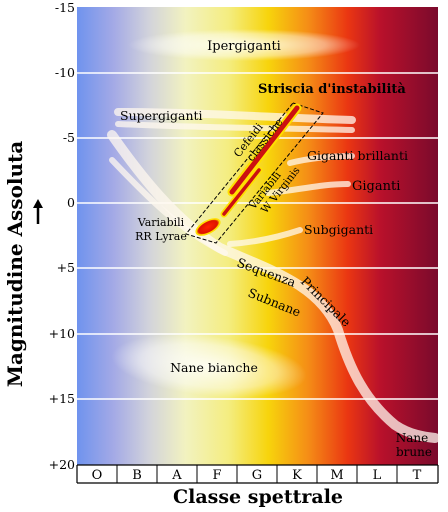 The width and height of the screenshot is (448, 512). I want to click on label-brown-dwarfs-1: Nane, so click(412, 438).